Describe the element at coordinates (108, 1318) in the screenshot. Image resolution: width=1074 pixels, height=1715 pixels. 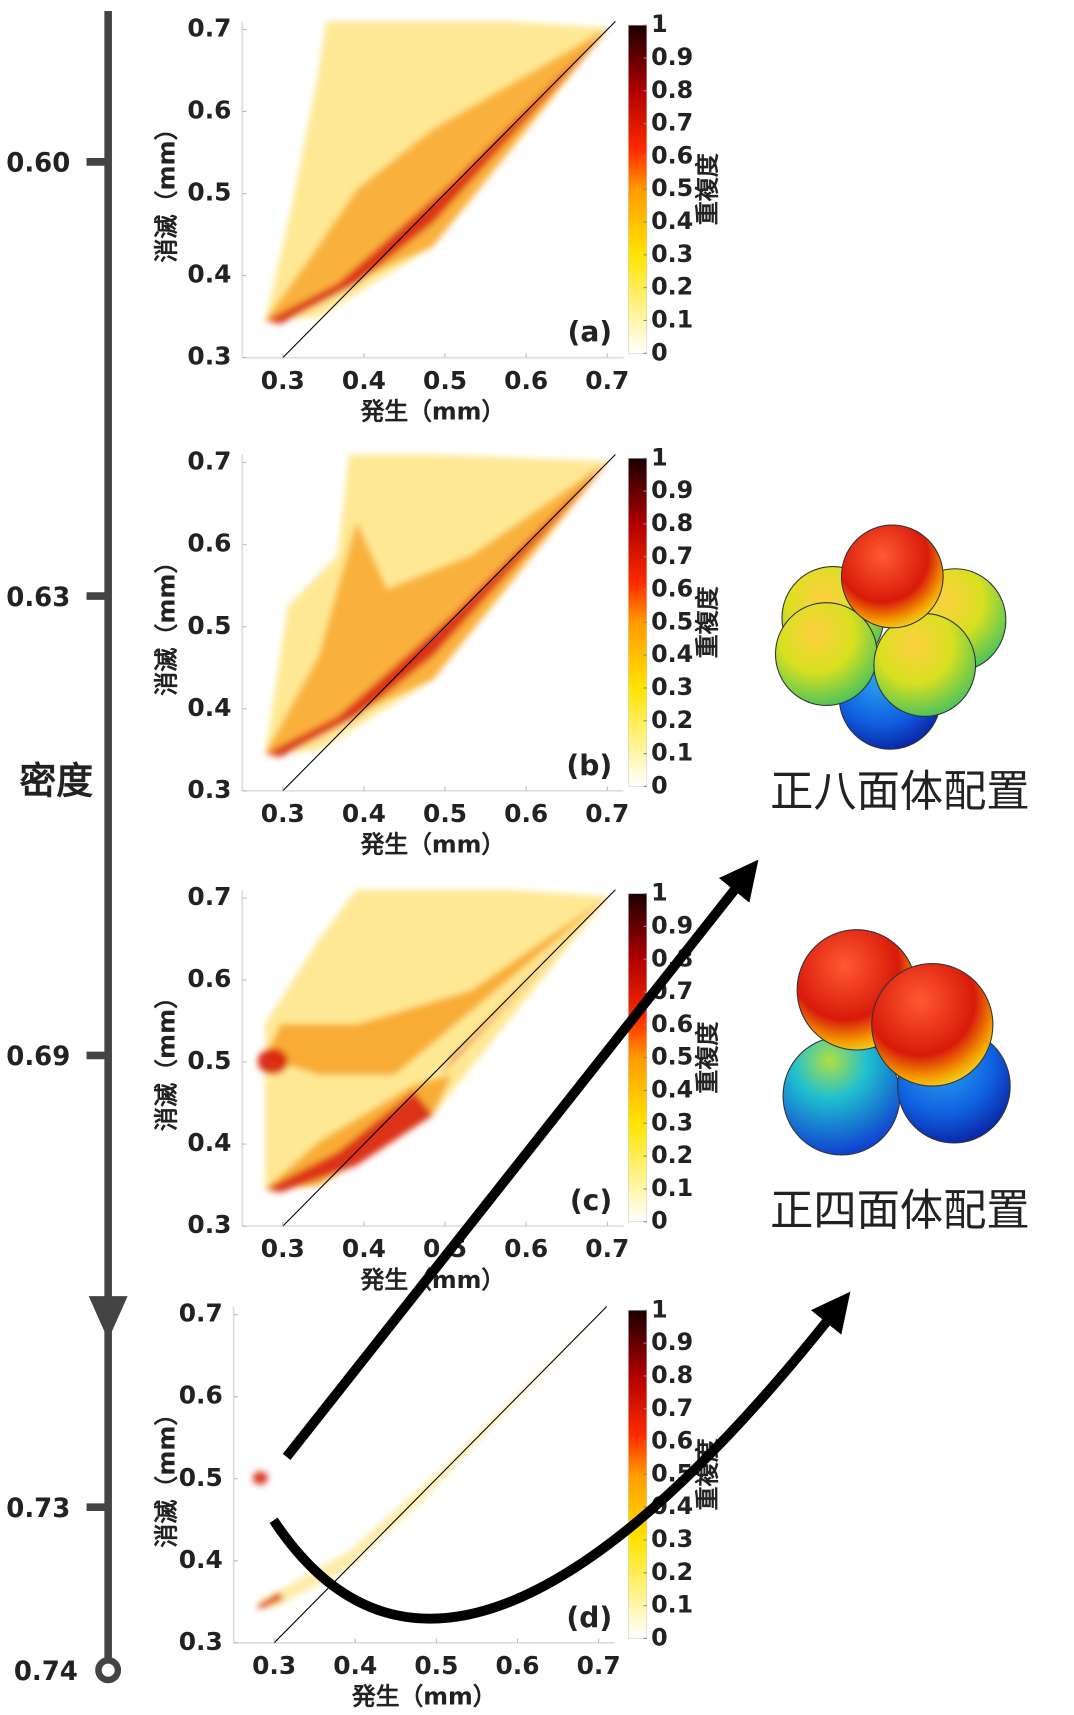
I see `axis-arrow` at that location.